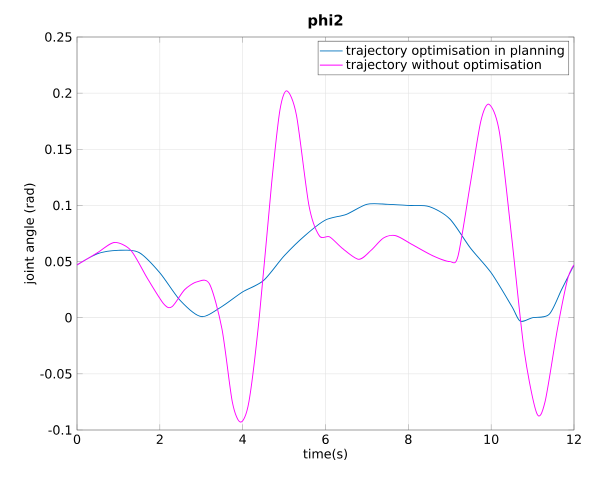 The image size is (592, 484). Describe the element at coordinates (443, 65) in the screenshot. I see `legend-label: trajectory without optimisation` at that location.